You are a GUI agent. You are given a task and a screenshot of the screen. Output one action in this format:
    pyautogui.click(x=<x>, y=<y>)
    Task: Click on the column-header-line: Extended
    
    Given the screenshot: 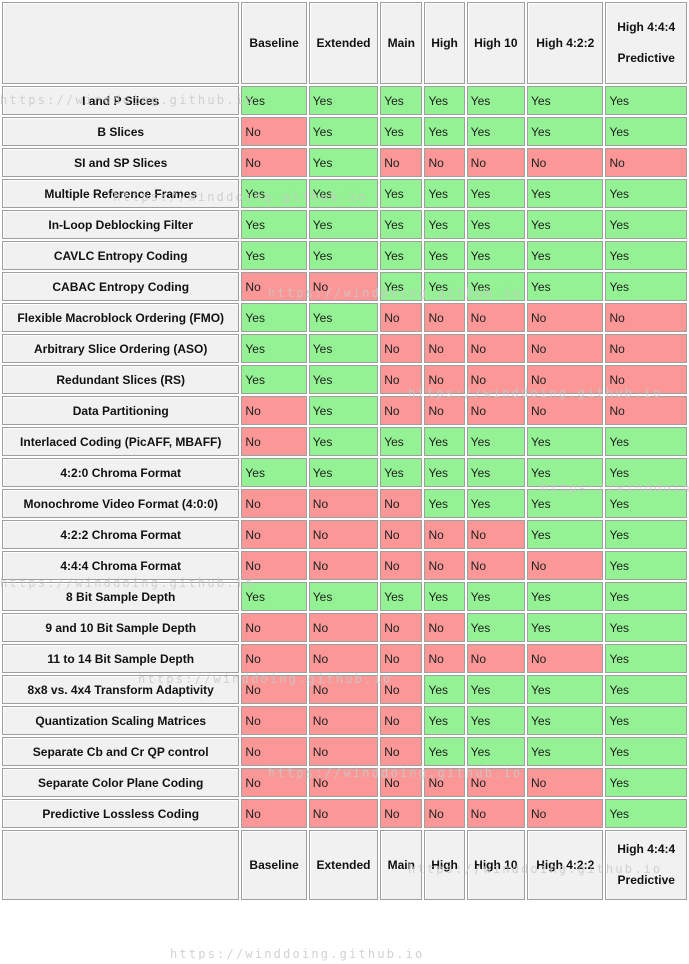 What is the action you would take?
    pyautogui.click(x=343, y=42)
    